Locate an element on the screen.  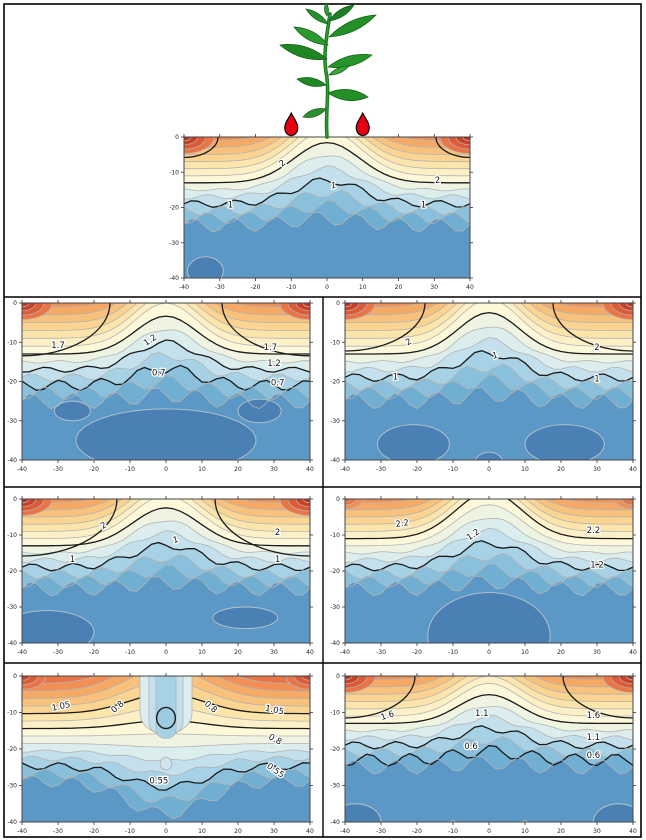
contour-label: 0.6 is located at coordinates (594, 756).